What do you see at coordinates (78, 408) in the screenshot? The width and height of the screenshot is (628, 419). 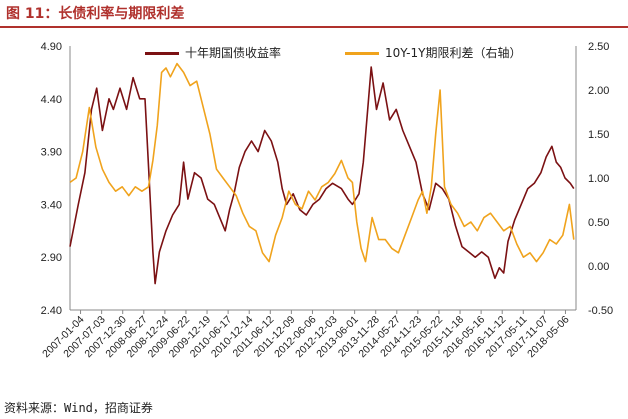 I see `source-note: 资料来源：Wind，招商证券` at bounding box center [78, 408].